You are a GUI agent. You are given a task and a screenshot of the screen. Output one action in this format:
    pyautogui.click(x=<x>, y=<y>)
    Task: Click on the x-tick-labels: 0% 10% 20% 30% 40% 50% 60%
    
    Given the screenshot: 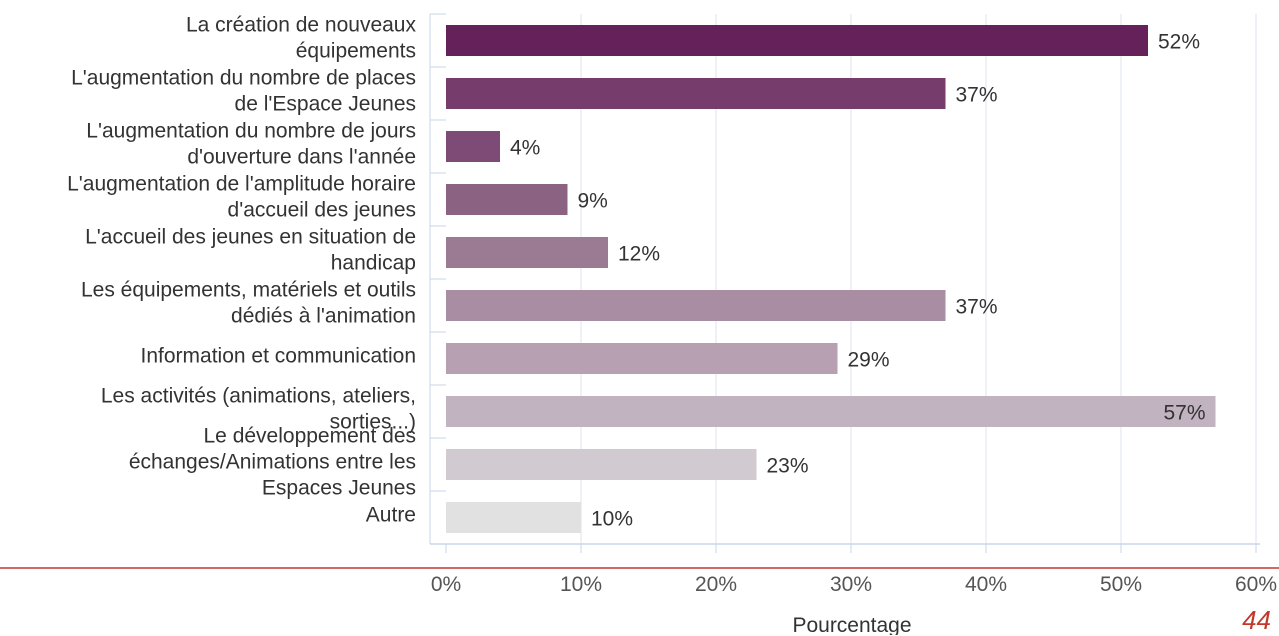 What is the action you would take?
    pyautogui.click(x=854, y=584)
    